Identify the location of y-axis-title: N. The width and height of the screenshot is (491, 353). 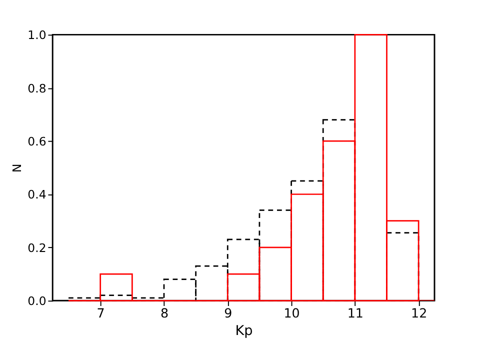
(17, 168).